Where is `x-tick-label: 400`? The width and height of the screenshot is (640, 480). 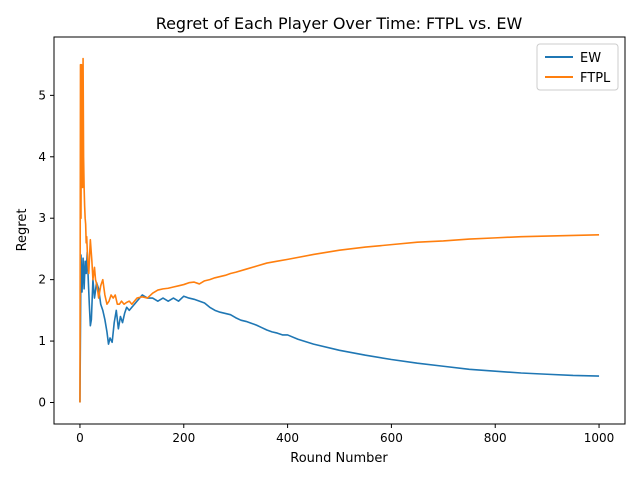 x-tick-label: 400 is located at coordinates (287, 438).